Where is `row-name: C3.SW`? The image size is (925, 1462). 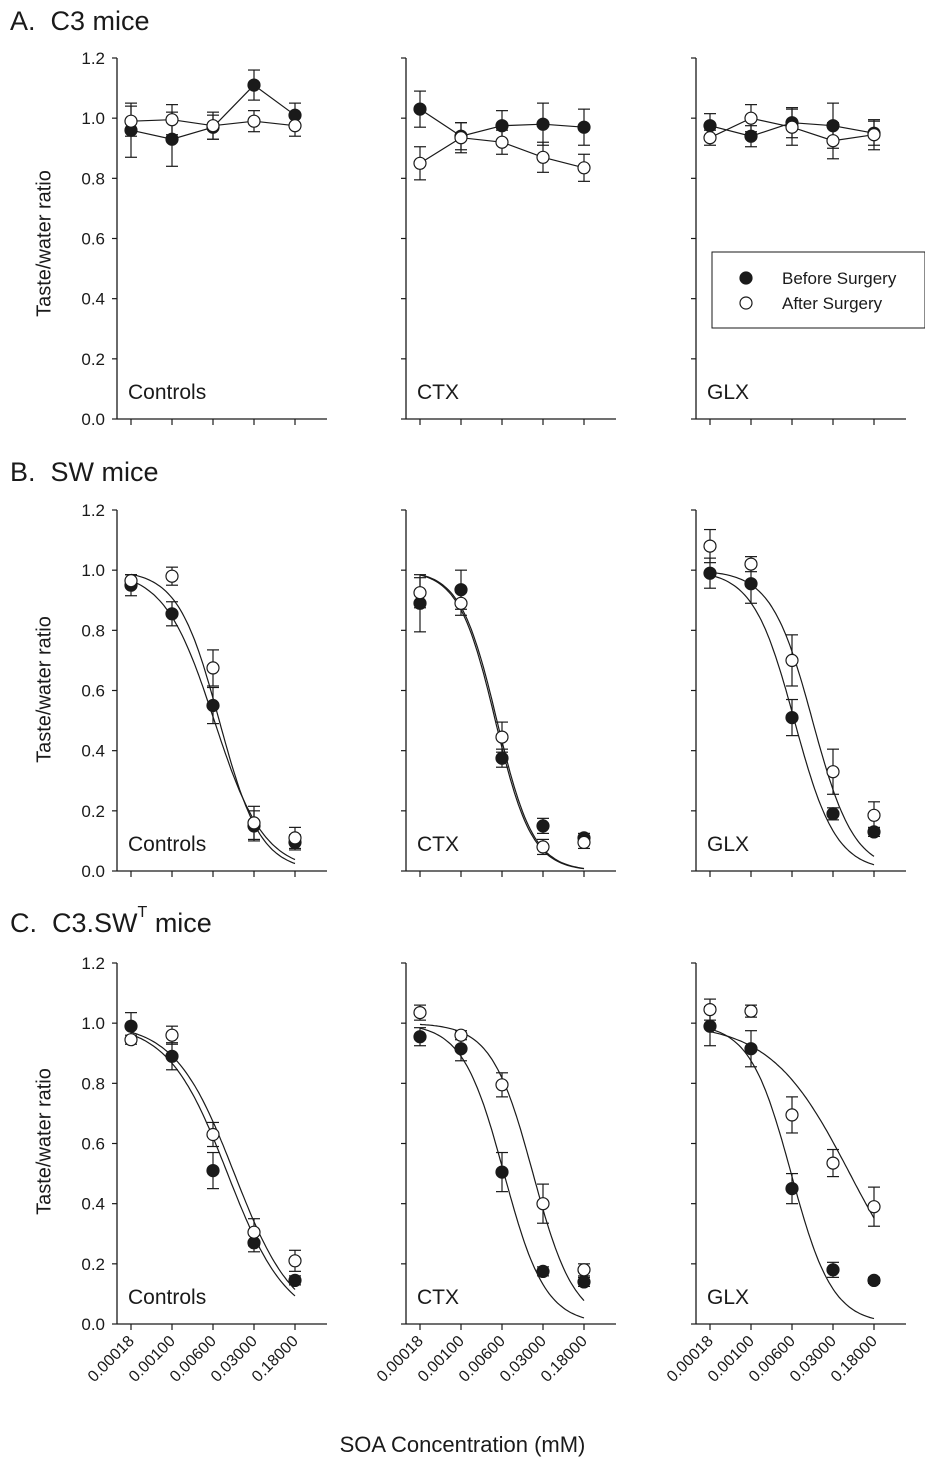
row-name: C3.SW is located at coordinates (95, 923).